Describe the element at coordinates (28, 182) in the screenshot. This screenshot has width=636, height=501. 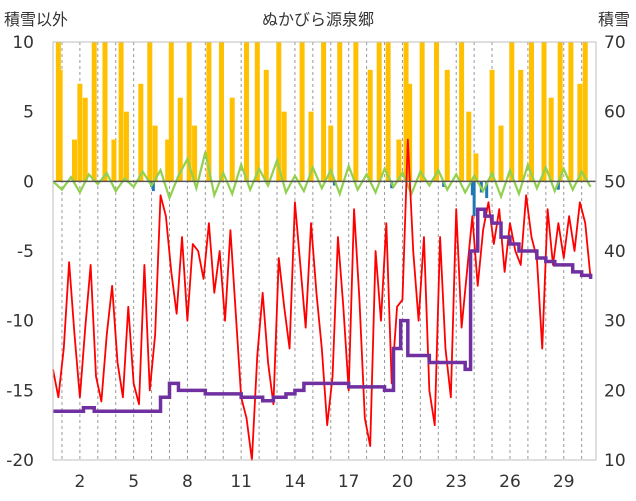
I see `y-tick-left-label: 0` at that location.